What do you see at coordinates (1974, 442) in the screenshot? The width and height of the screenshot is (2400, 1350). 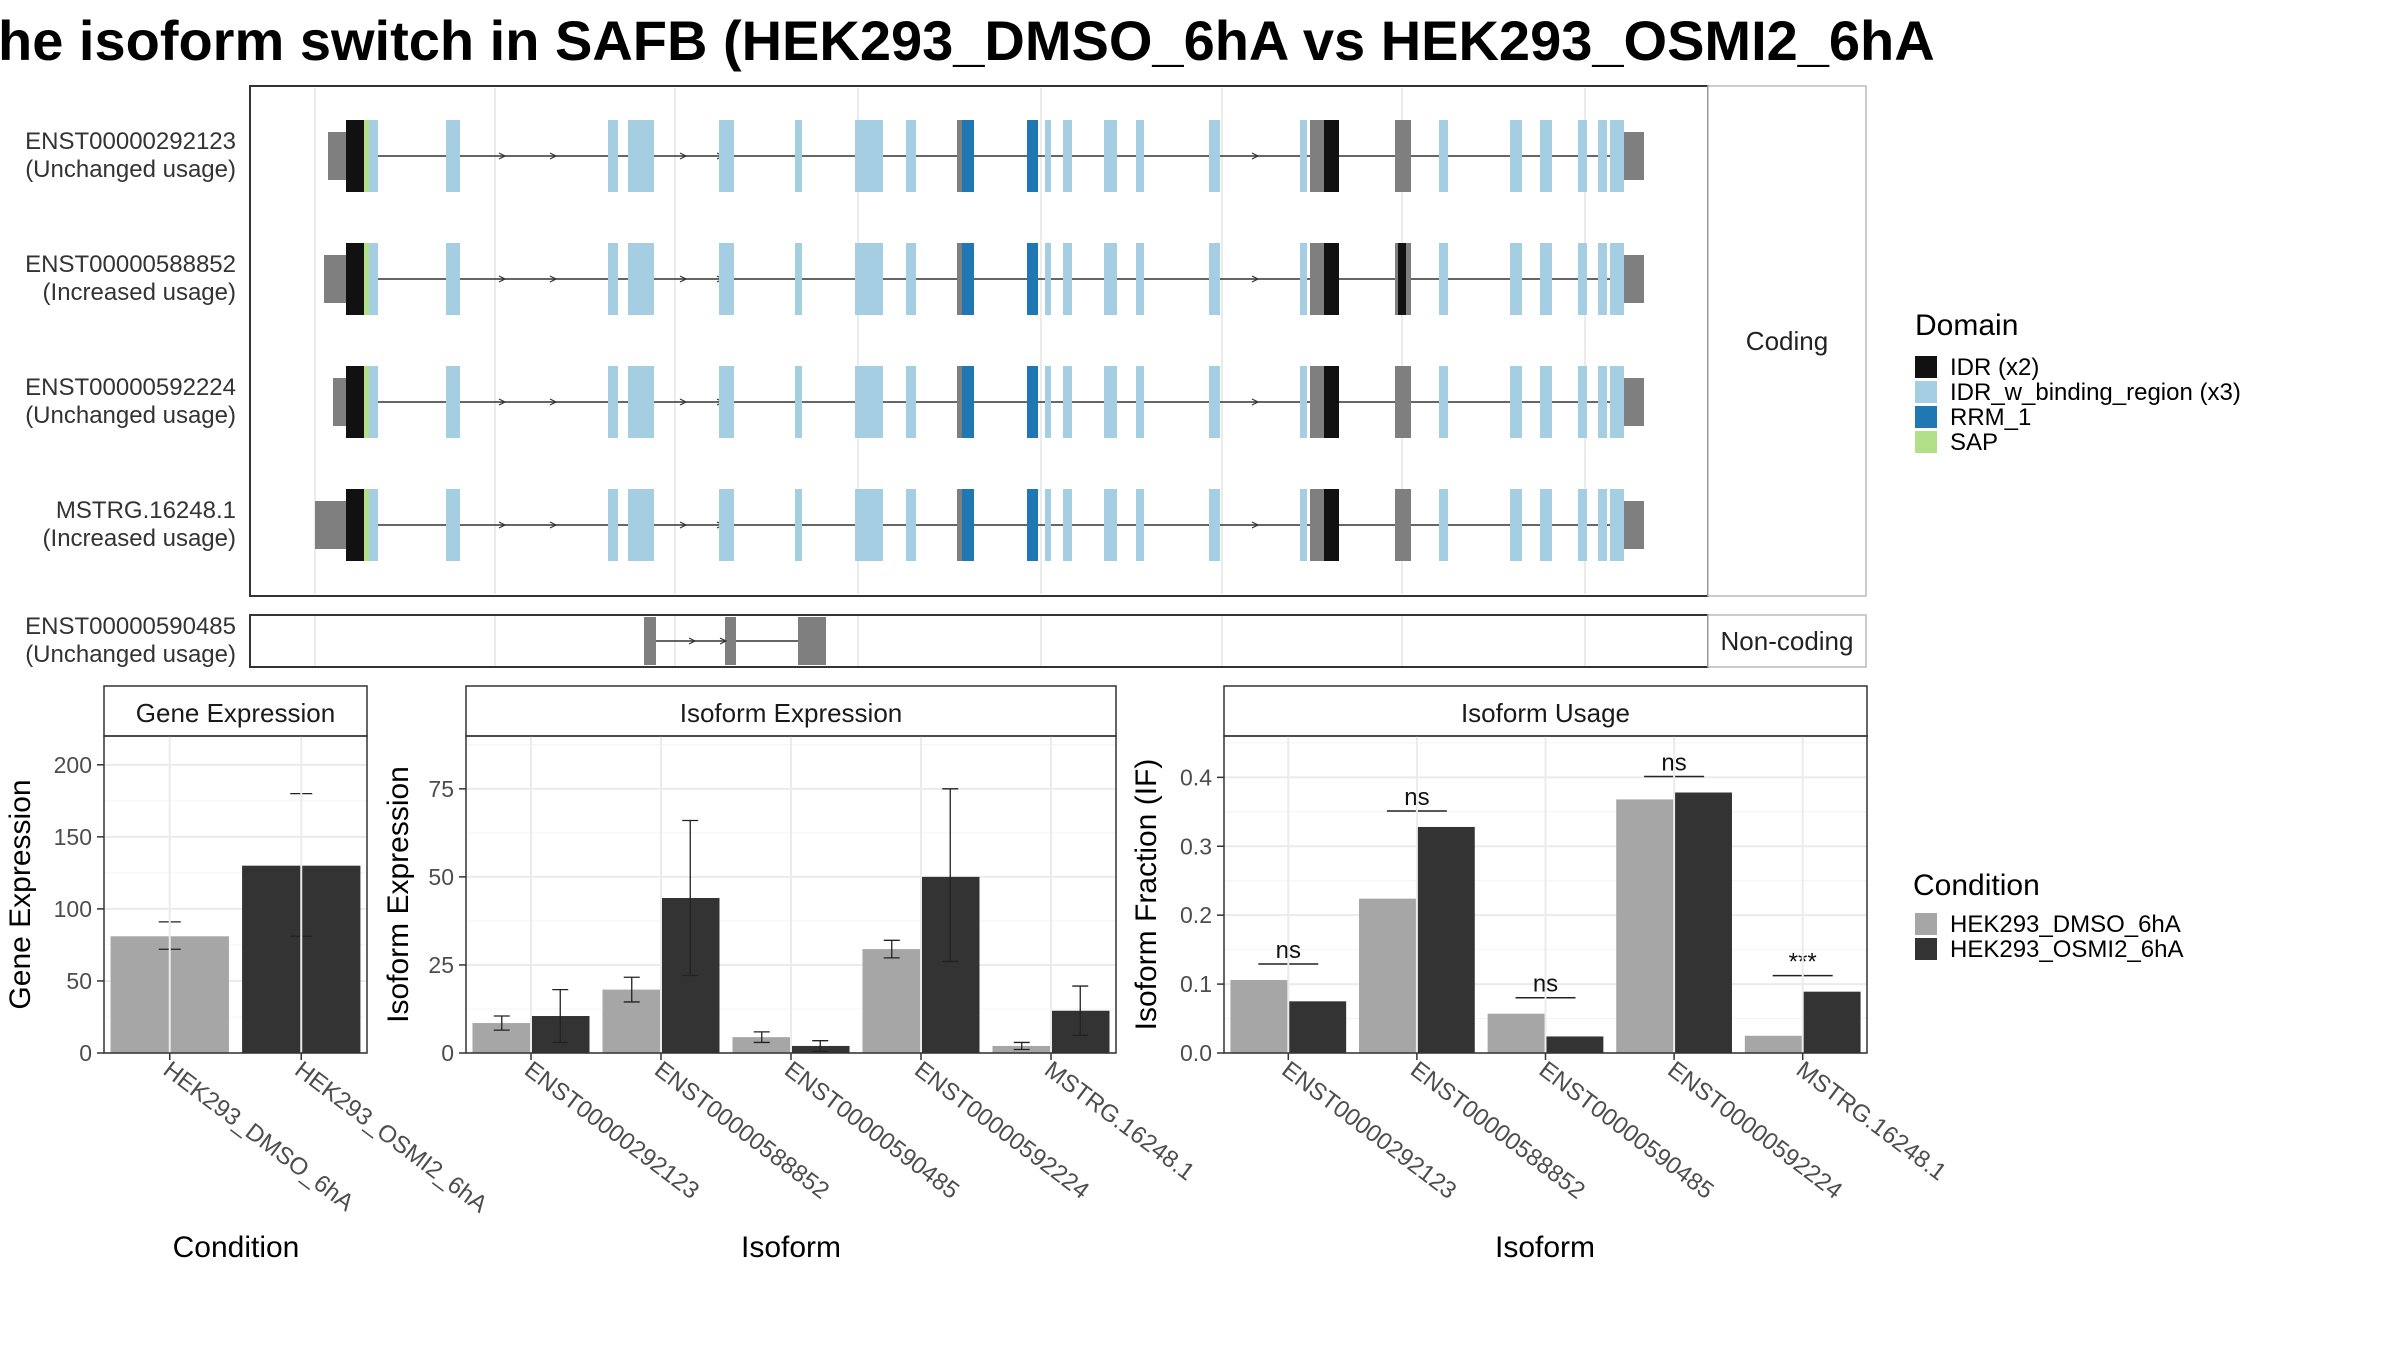 I see `domain-legend-label: SAP` at bounding box center [1974, 442].